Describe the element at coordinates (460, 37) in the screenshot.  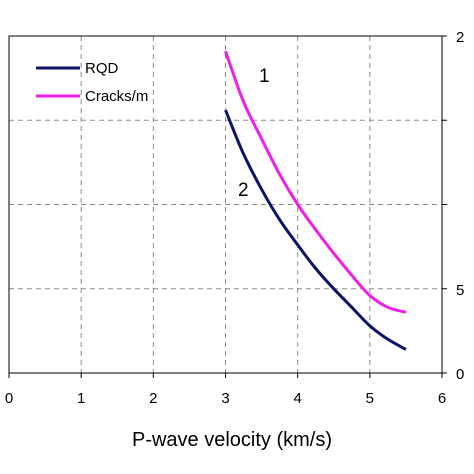
I see `y-tick-label: 2` at that location.